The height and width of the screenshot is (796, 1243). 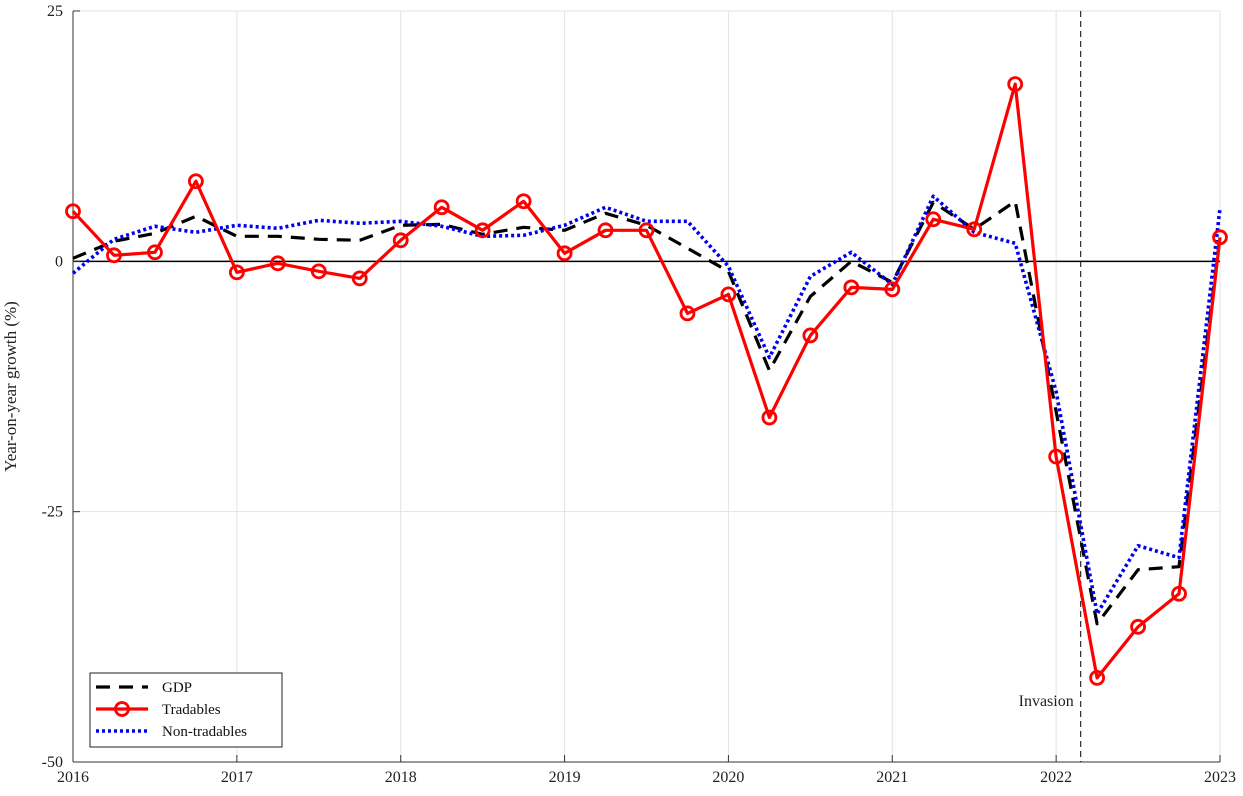 I want to click on x-tick-label: 2019, so click(x=565, y=777).